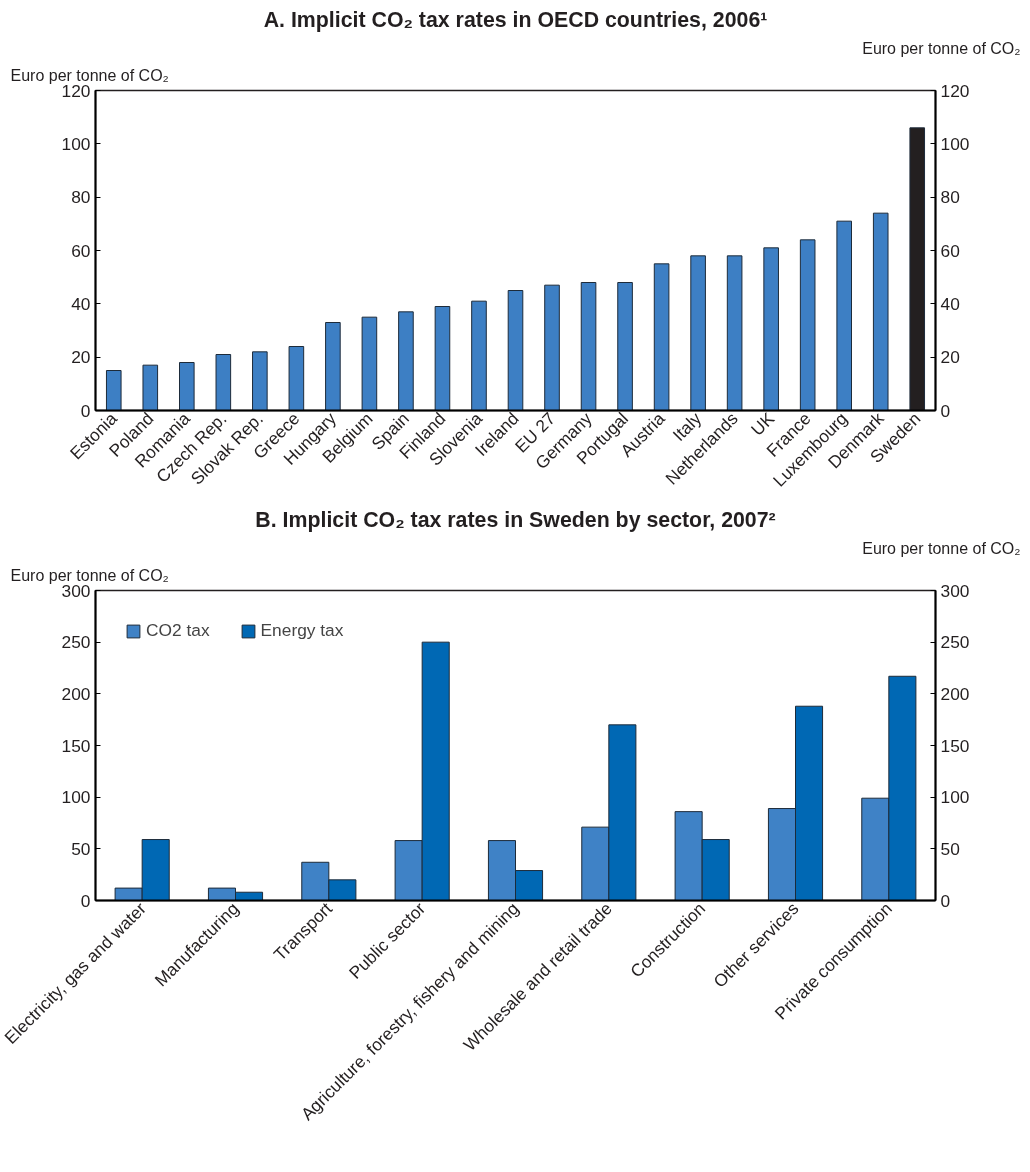 The width and height of the screenshot is (1030, 1172). What do you see at coordinates (81, 250) in the screenshot?
I see `y-tick-label: 60` at bounding box center [81, 250].